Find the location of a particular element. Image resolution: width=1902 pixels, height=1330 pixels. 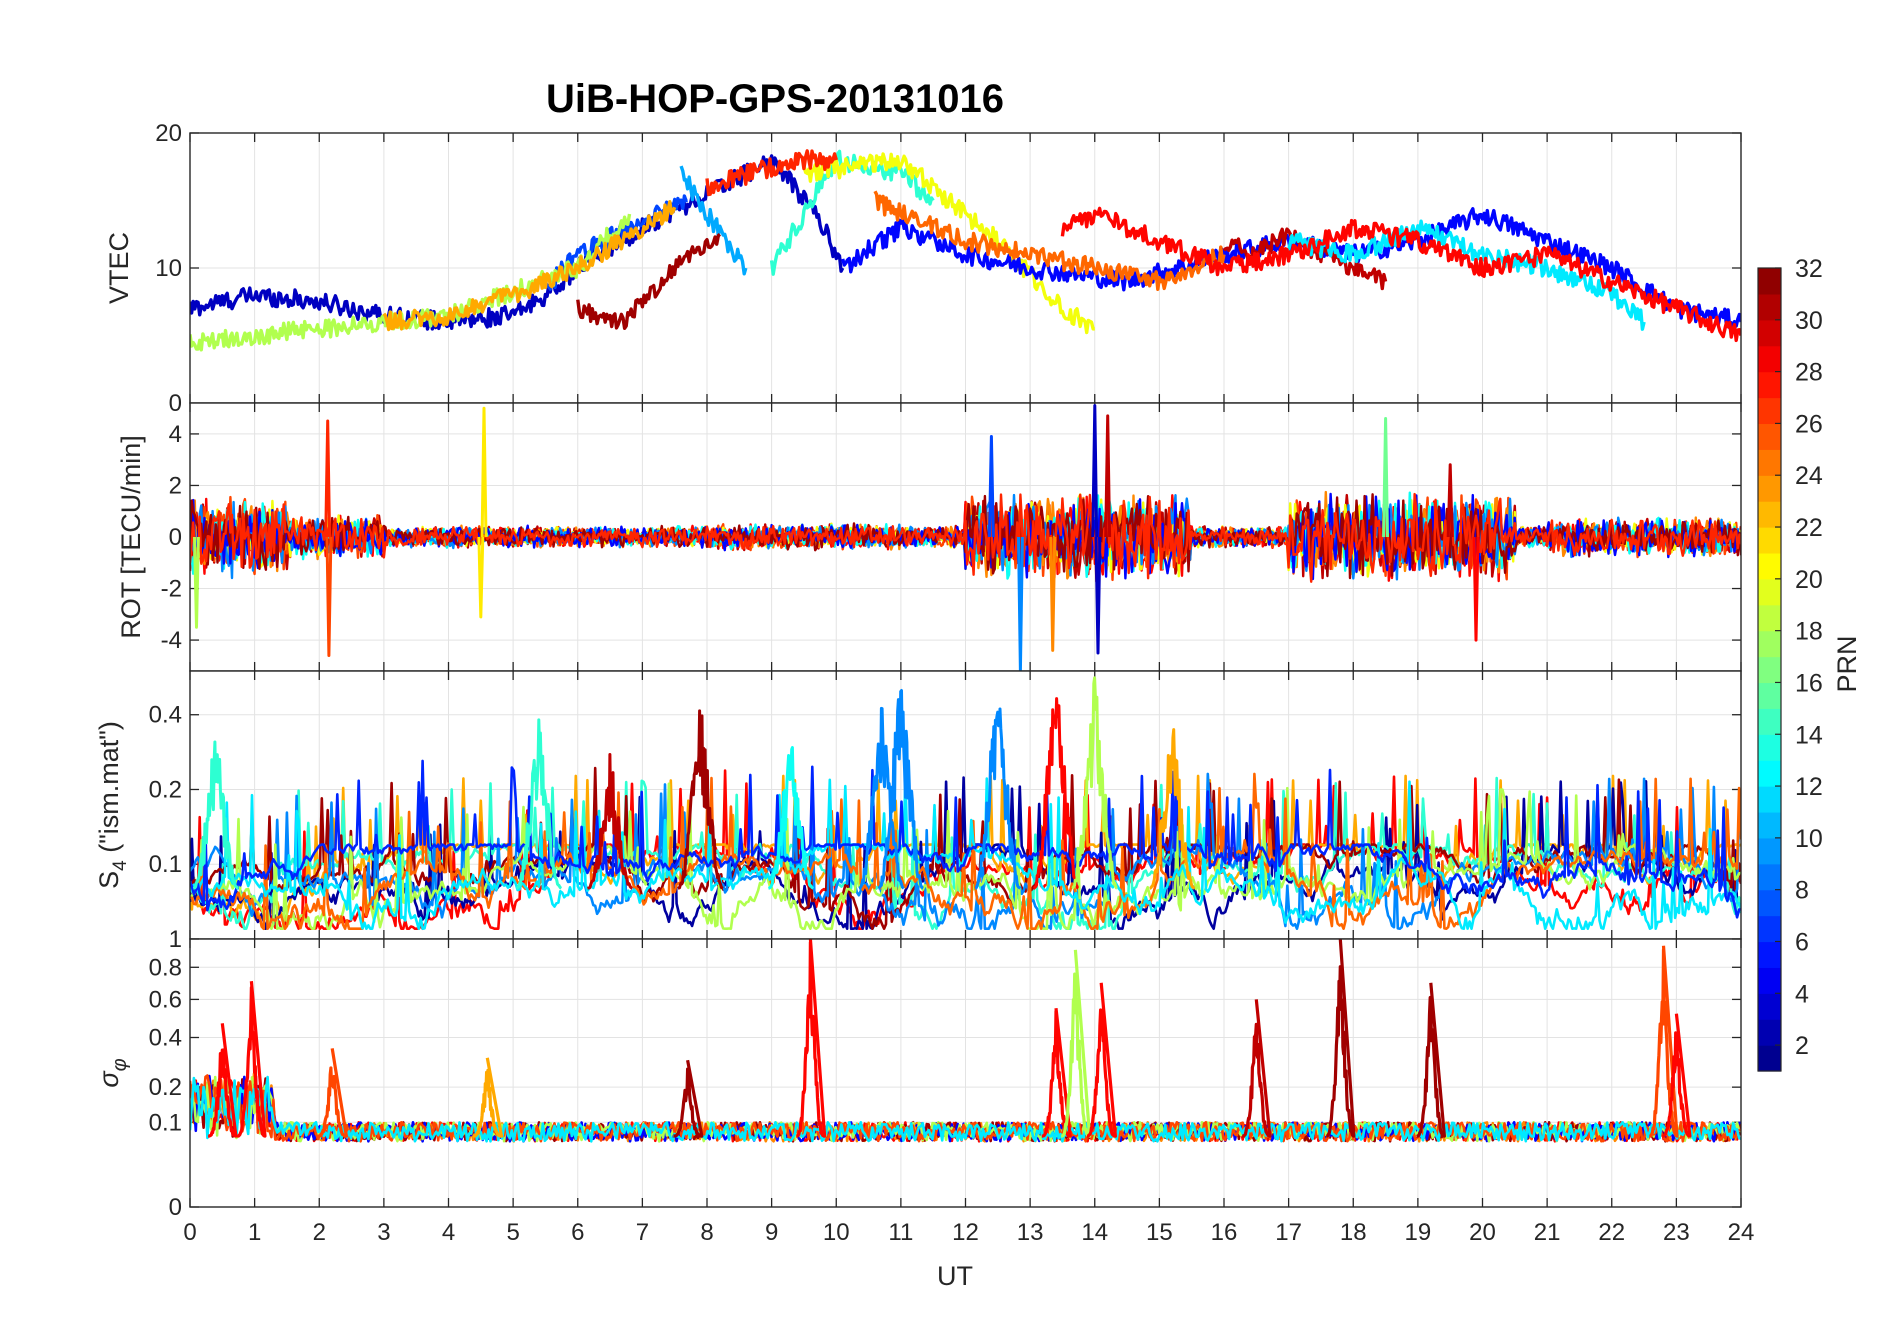

y-tick-label: -4 is located at coordinates (171, 640).